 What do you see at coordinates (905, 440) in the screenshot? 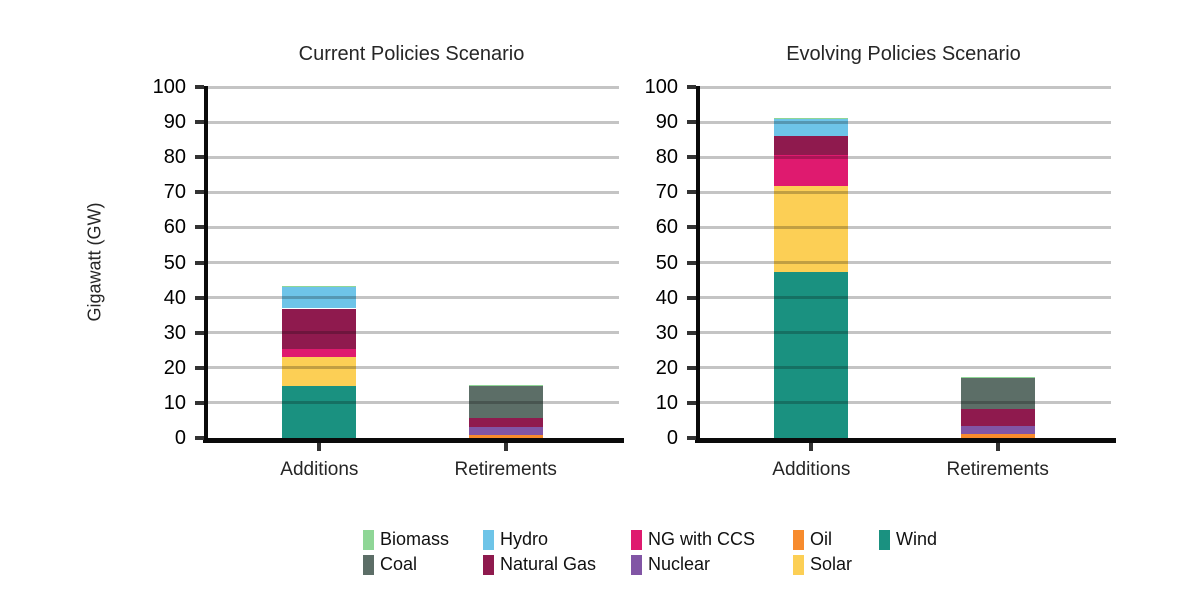
I see `x-axis-line` at bounding box center [905, 440].